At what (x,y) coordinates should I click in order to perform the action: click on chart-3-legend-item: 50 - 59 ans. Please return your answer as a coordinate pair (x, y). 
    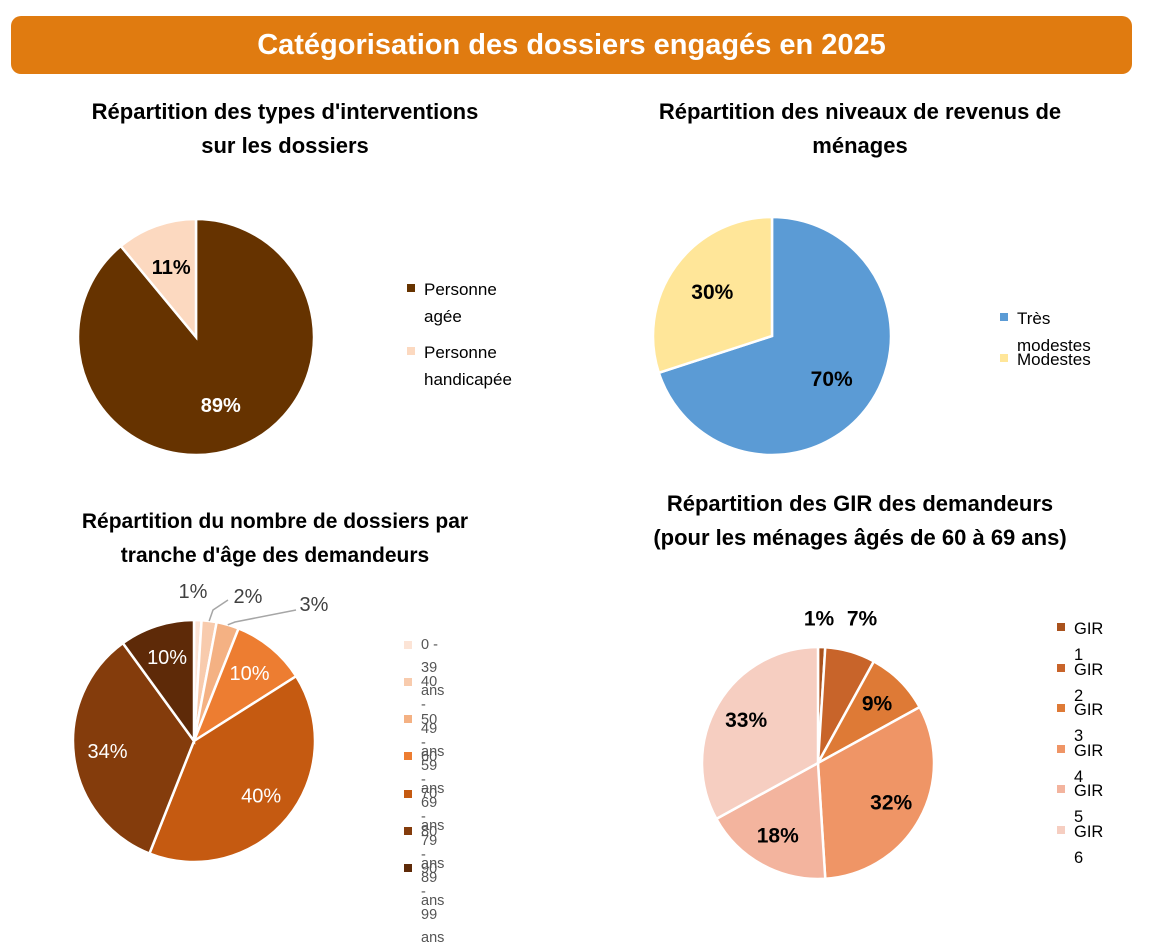
    Looking at the image, I should click on (424, 755).